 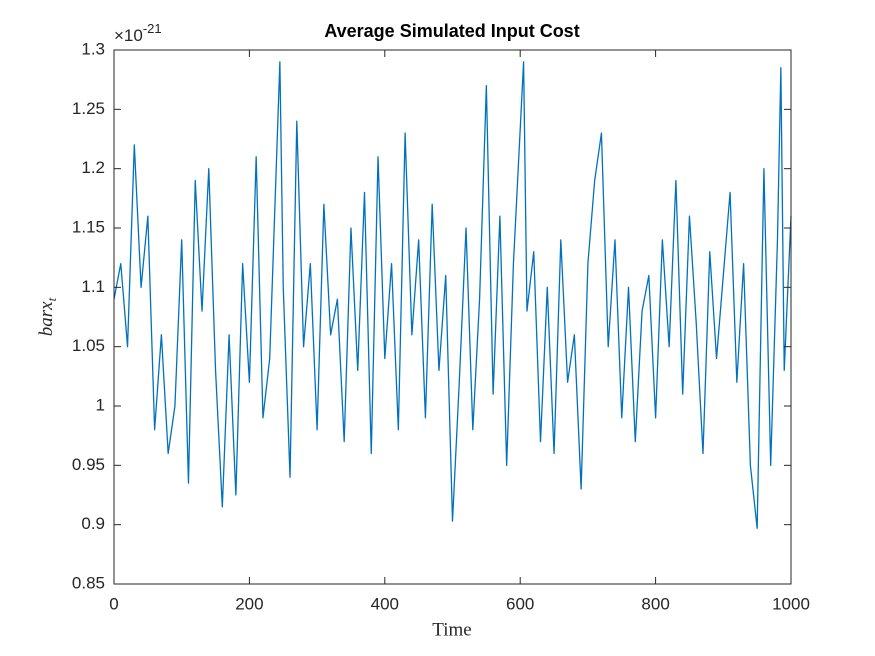 What do you see at coordinates (88, 226) in the screenshot?
I see `y-tick-label: 1.15` at bounding box center [88, 226].